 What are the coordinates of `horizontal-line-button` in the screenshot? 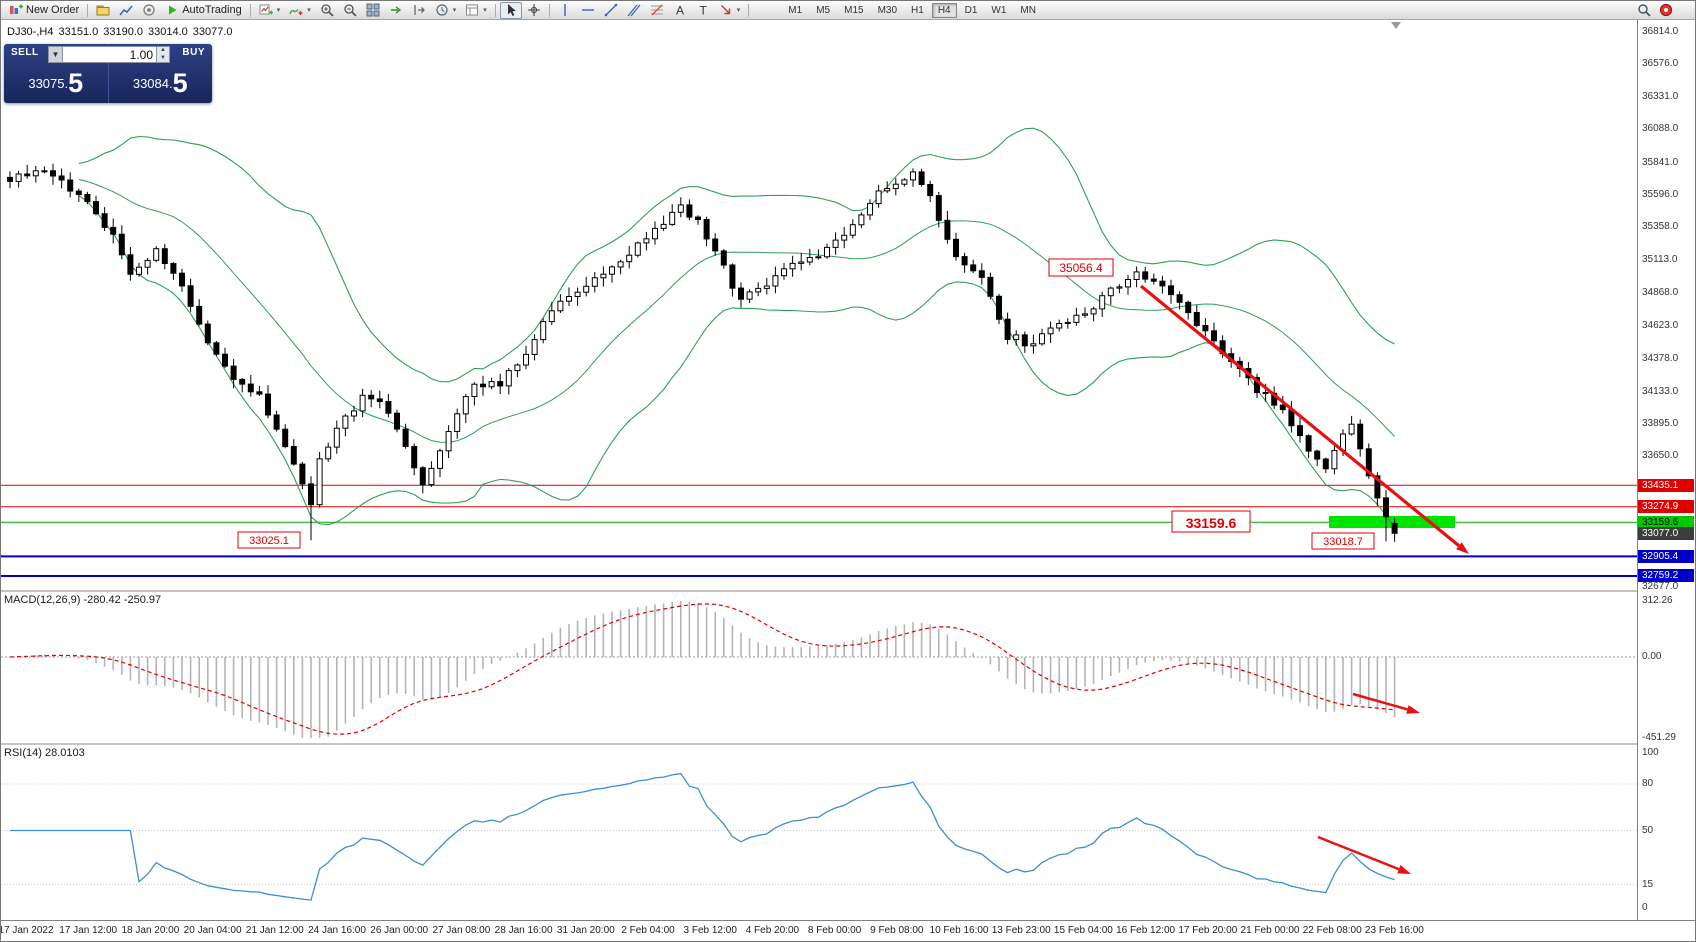 It's located at (588, 10).